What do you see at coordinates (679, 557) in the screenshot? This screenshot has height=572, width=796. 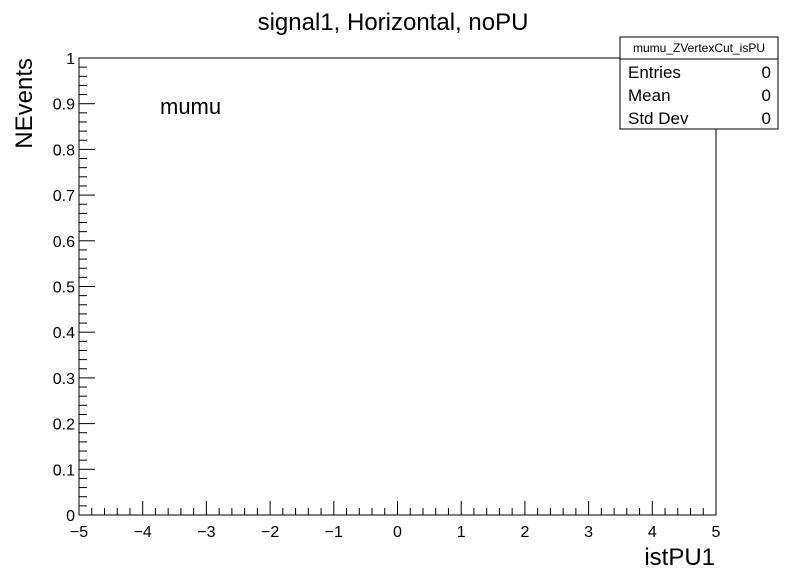 I see `x-axis-label: istPU1` at bounding box center [679, 557].